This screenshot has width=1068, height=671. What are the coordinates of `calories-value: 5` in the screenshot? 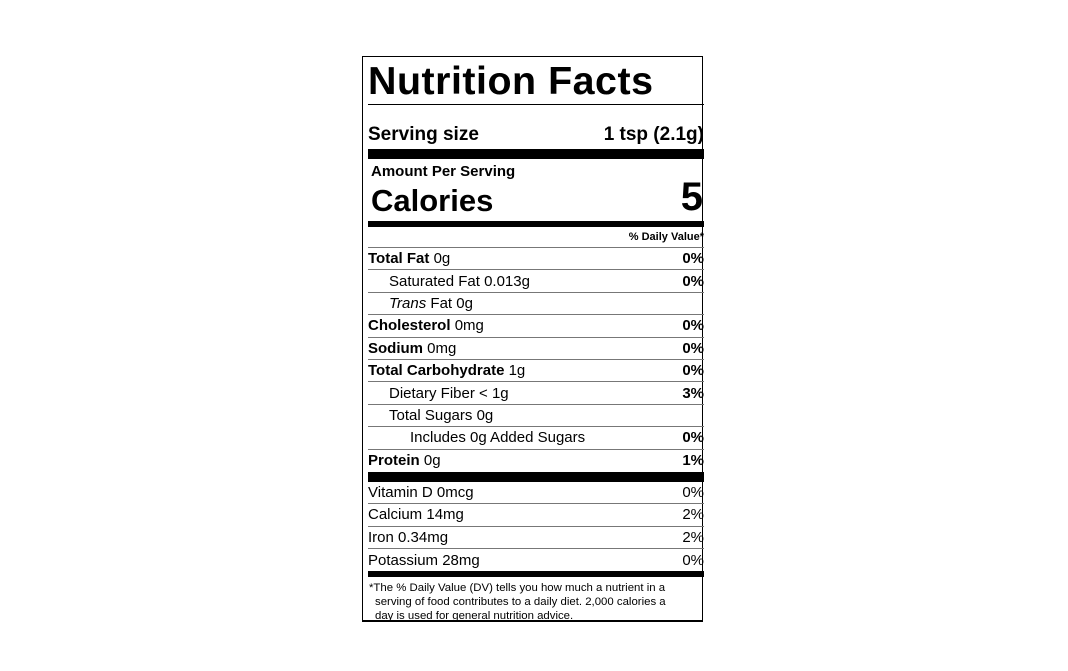 It's located at (691, 197).